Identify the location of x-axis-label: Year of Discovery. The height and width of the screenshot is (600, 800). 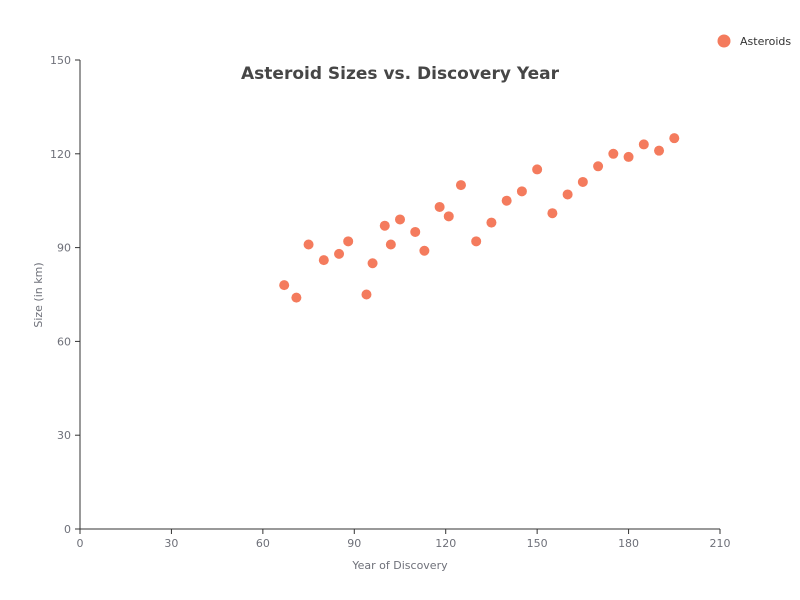
(399, 565).